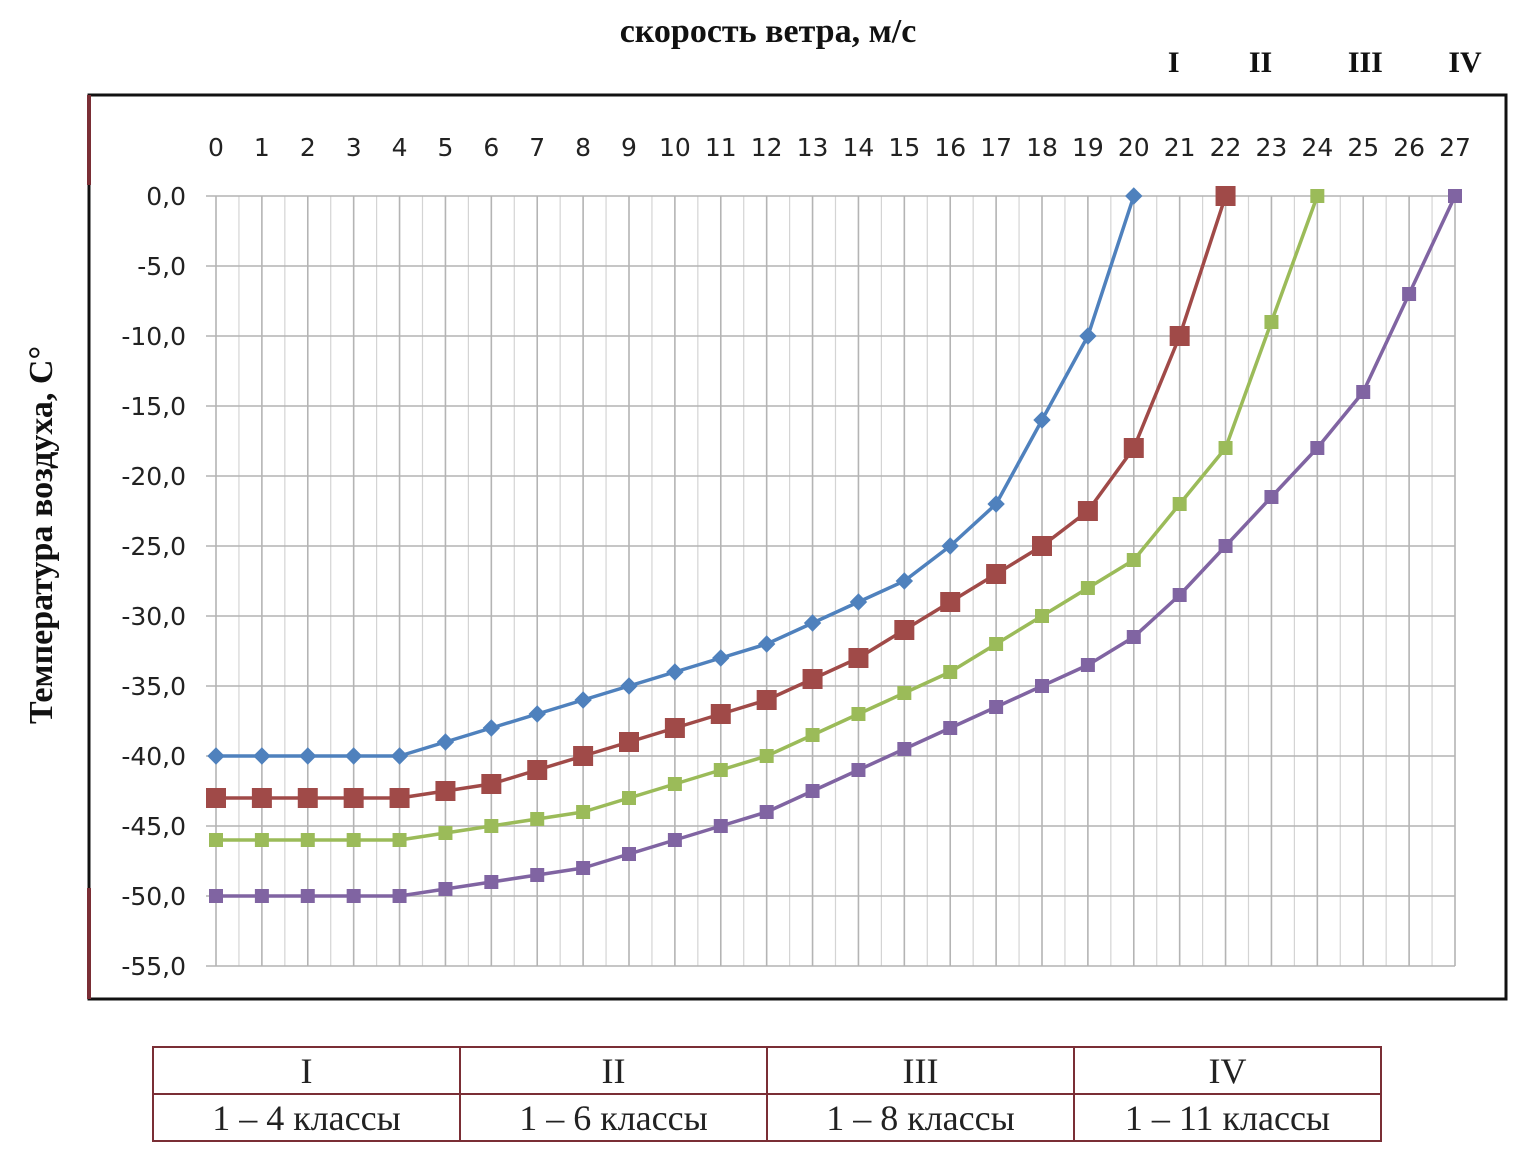 Image resolution: width=1536 pixels, height=1166 pixels. I want to click on x-tick-label: 24, so click(1317, 147).